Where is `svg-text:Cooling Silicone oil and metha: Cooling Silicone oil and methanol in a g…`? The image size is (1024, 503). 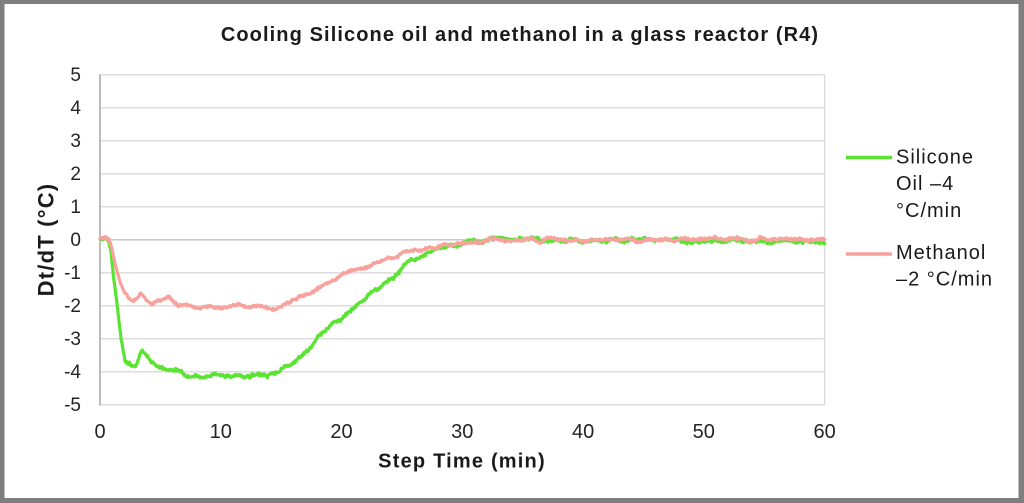 svg-text:Cooling Silicone oil and metha: Cooling Silicone oil and methanol in a g… is located at coordinates (520, 35).